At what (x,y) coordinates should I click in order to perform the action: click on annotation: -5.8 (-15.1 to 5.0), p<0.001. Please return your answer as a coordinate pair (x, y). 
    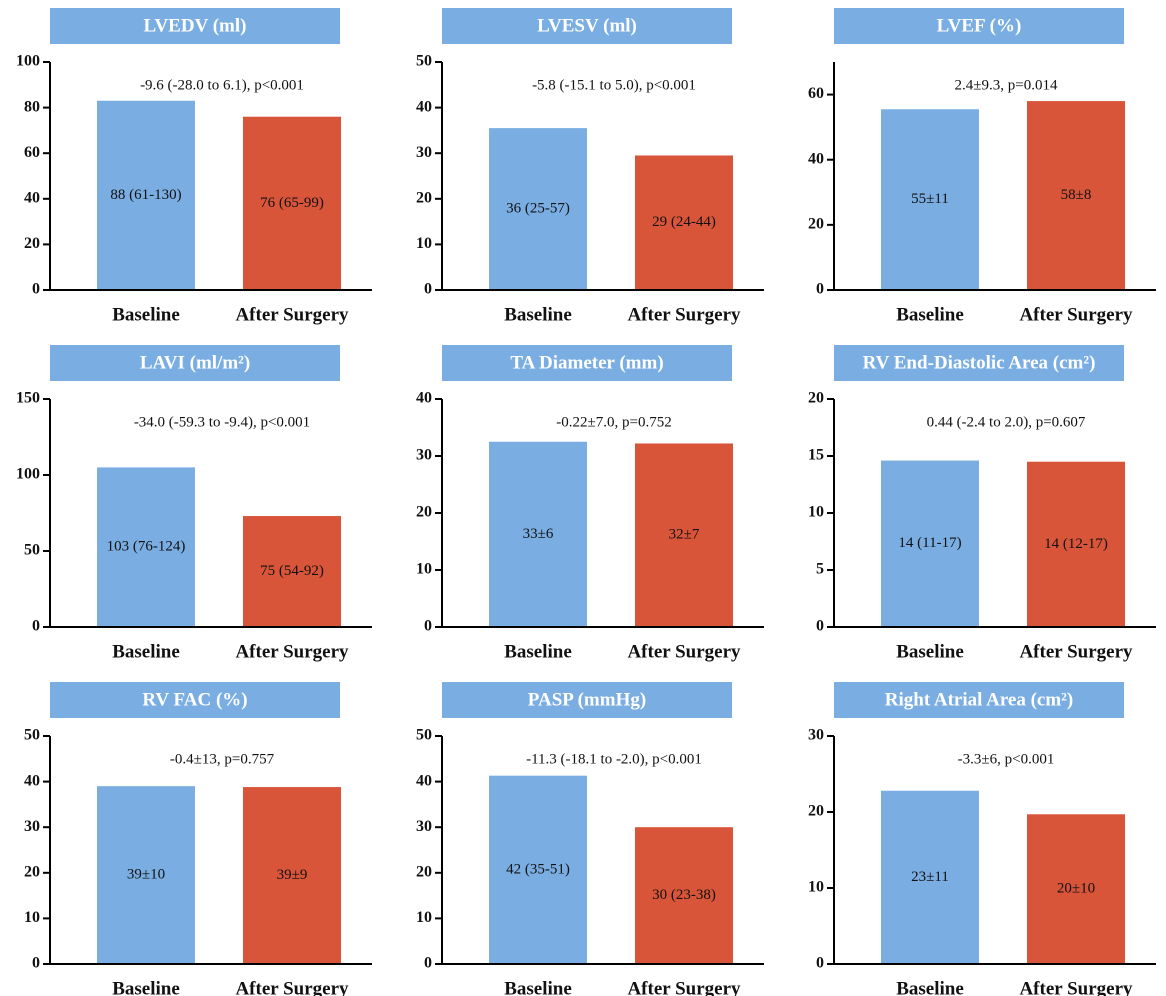
    Looking at the image, I should click on (614, 85).